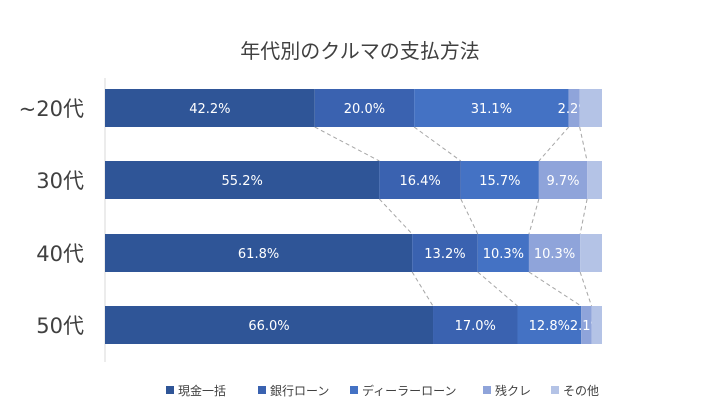 The image size is (720, 419). I want to click on data-label: 61.8%, so click(258, 254).